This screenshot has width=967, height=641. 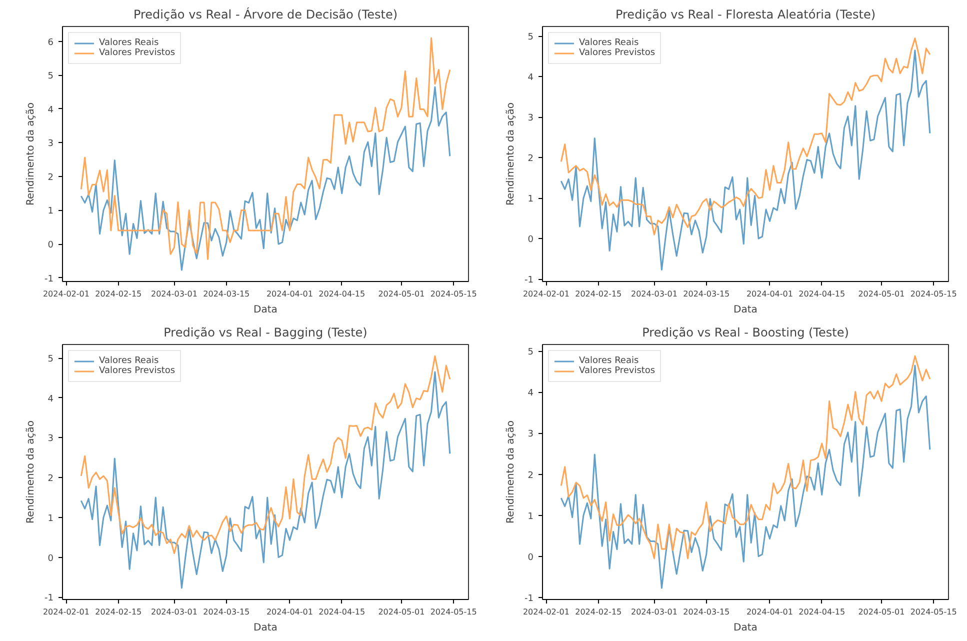 I want to click on chart-title: Predição vs Real - Árvore de Decisão (Teste), so click(x=265, y=14).